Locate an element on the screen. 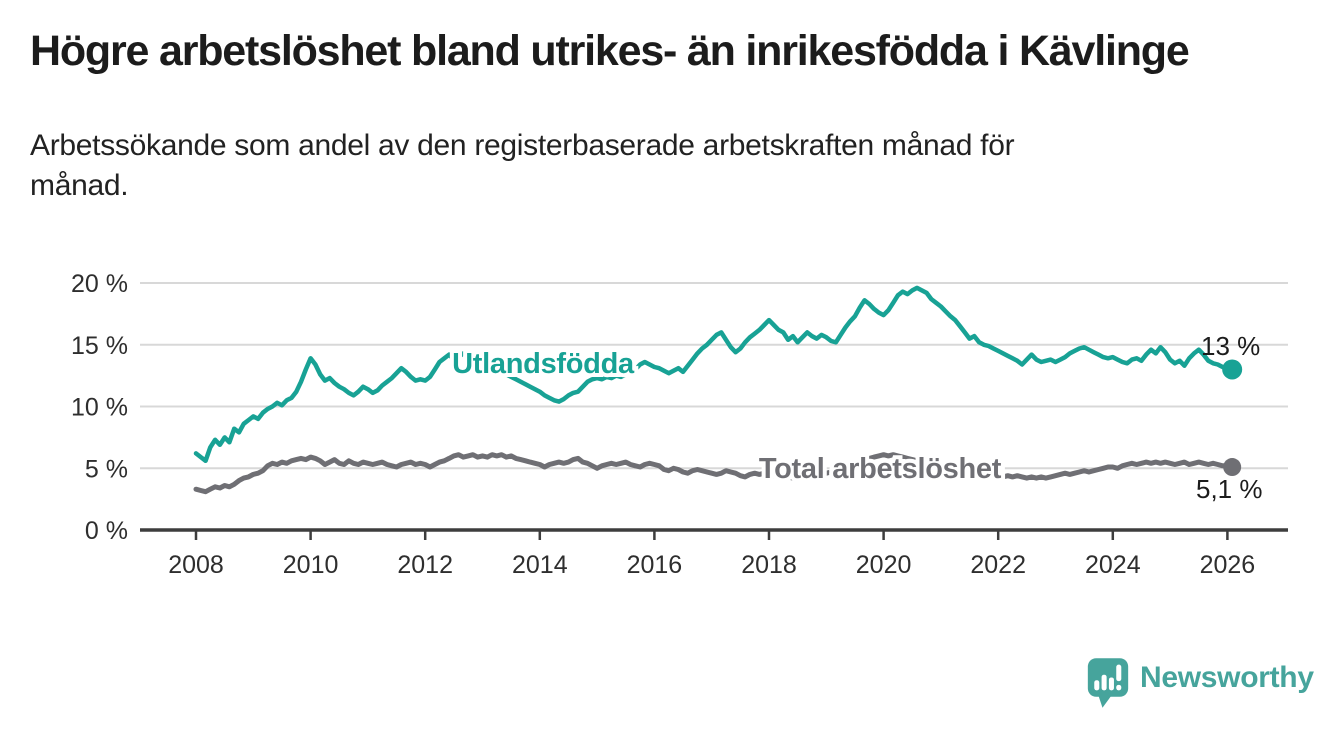 Image resolution: width=1340 pixels, height=734 pixels. y-axis-tick-label: 0 % is located at coordinates (106, 531).